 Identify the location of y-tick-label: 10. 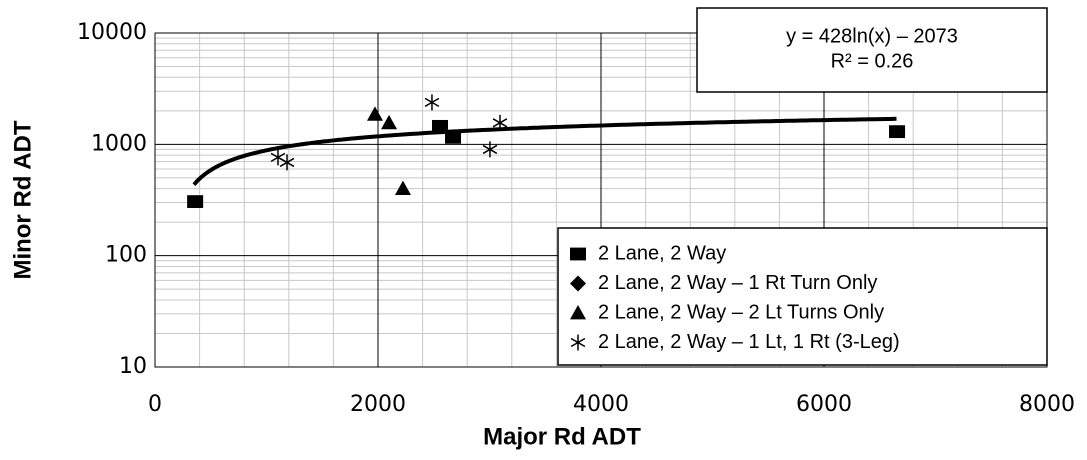
(133, 366).